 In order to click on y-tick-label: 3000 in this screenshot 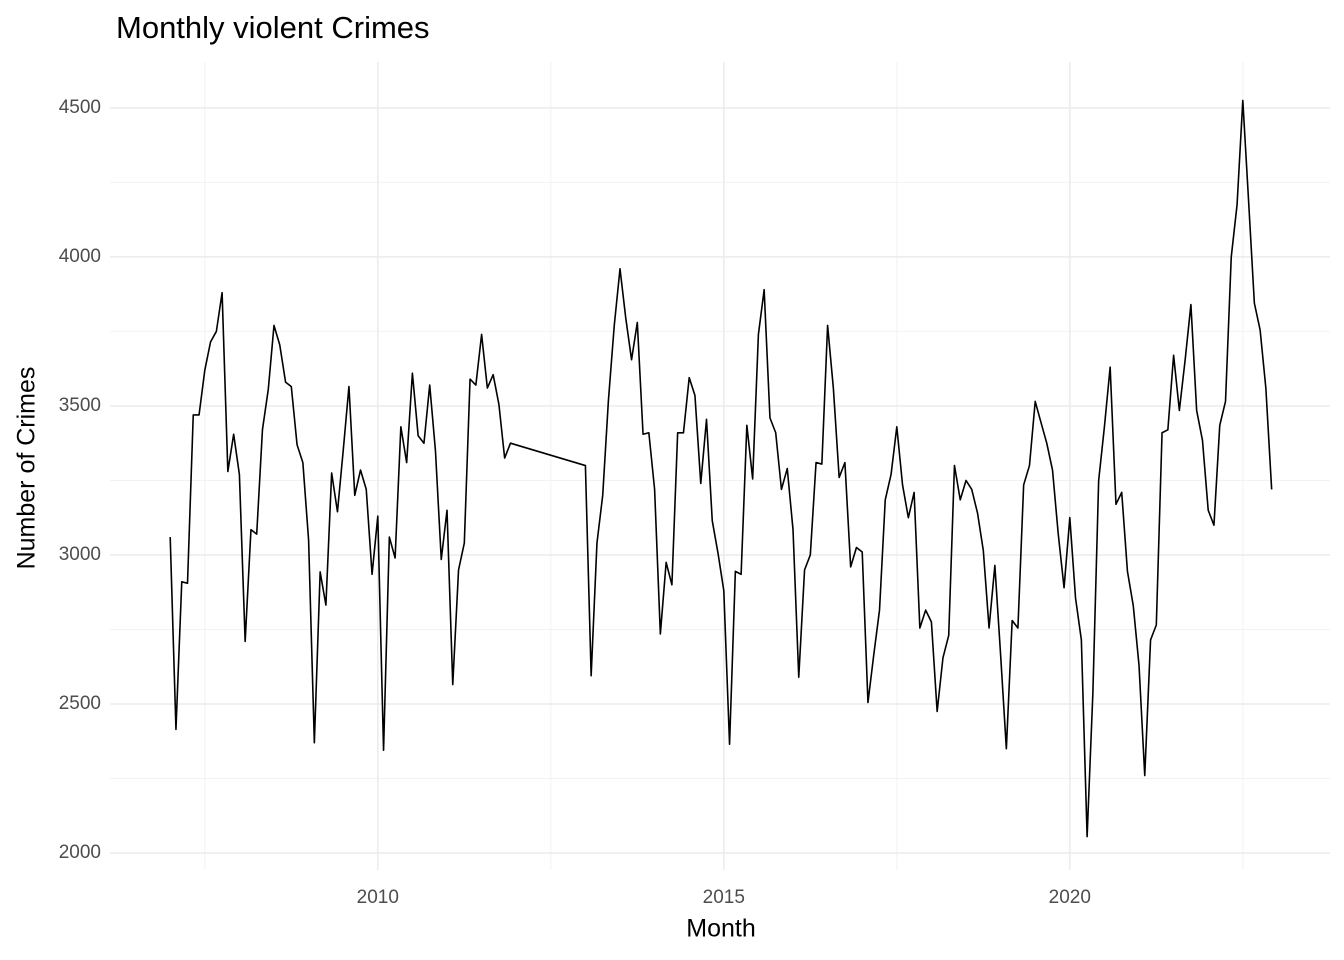, I will do `click(80, 554)`.